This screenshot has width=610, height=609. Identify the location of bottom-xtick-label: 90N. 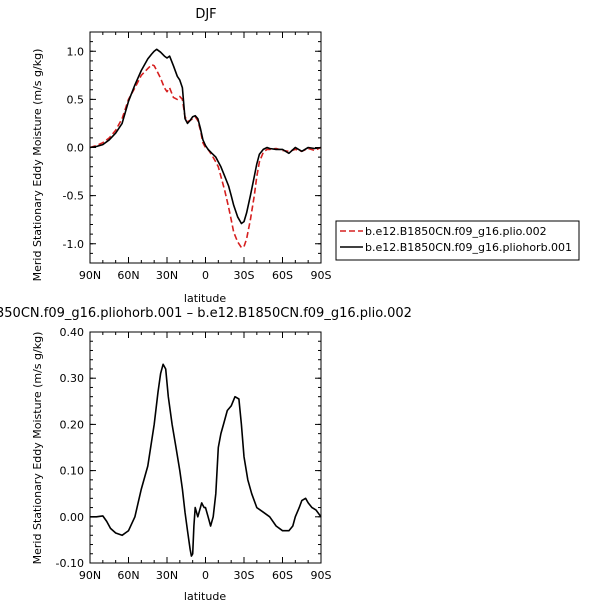
(90, 575).